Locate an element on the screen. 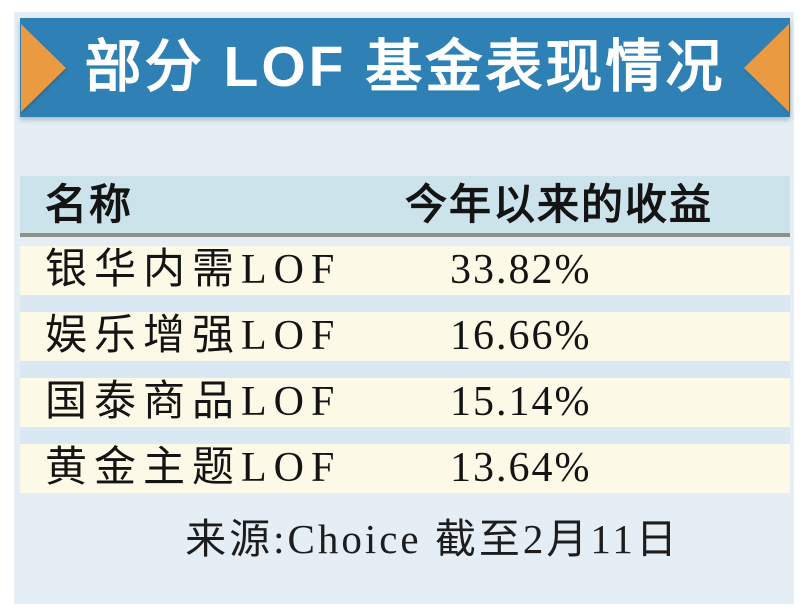  table-header-row: 名称 今年以来的收益 is located at coordinates (405, 206).